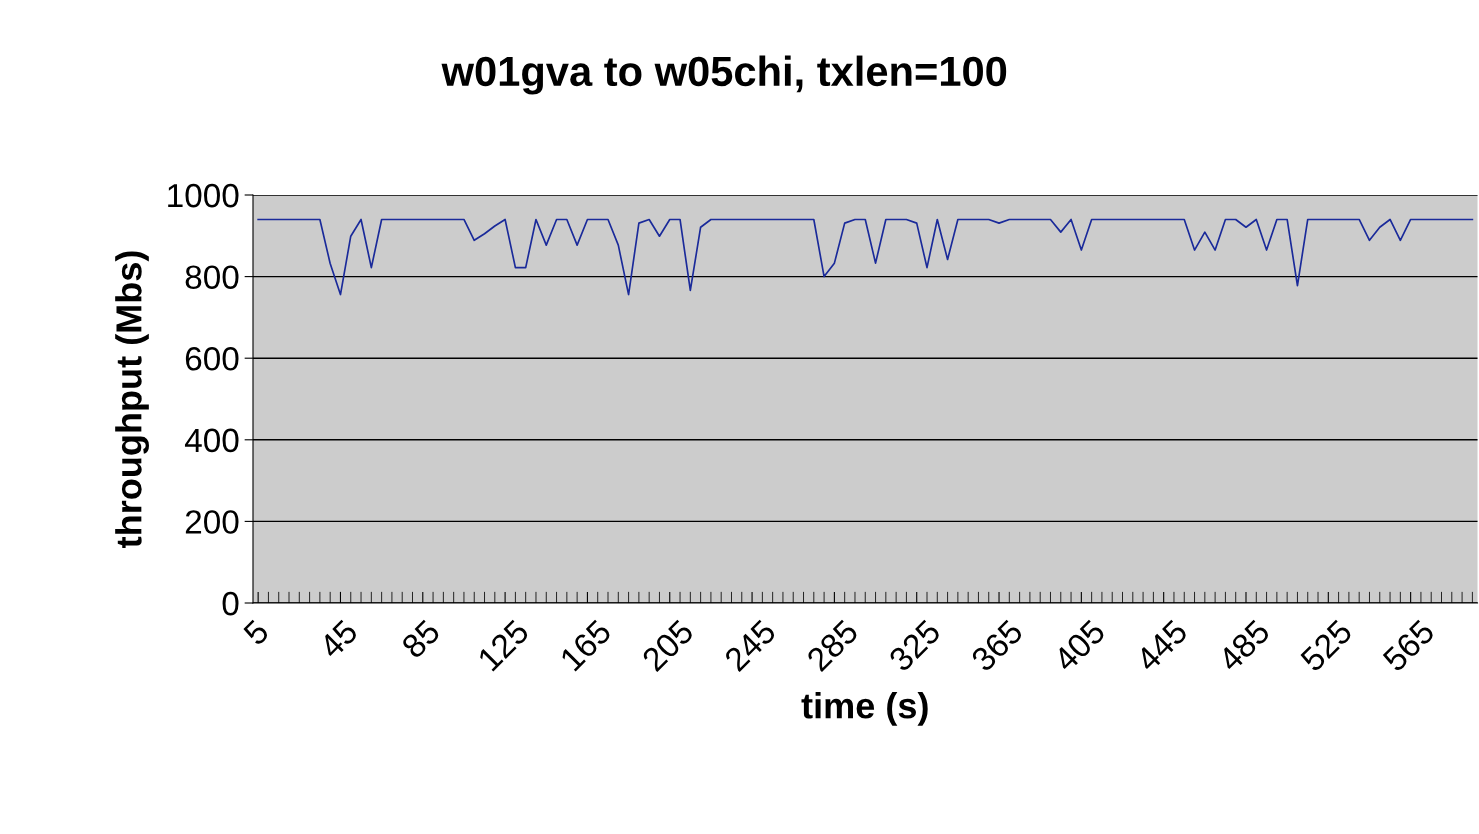  What do you see at coordinates (1079, 645) in the screenshot?
I see `x-tick-label: 405` at bounding box center [1079, 645].